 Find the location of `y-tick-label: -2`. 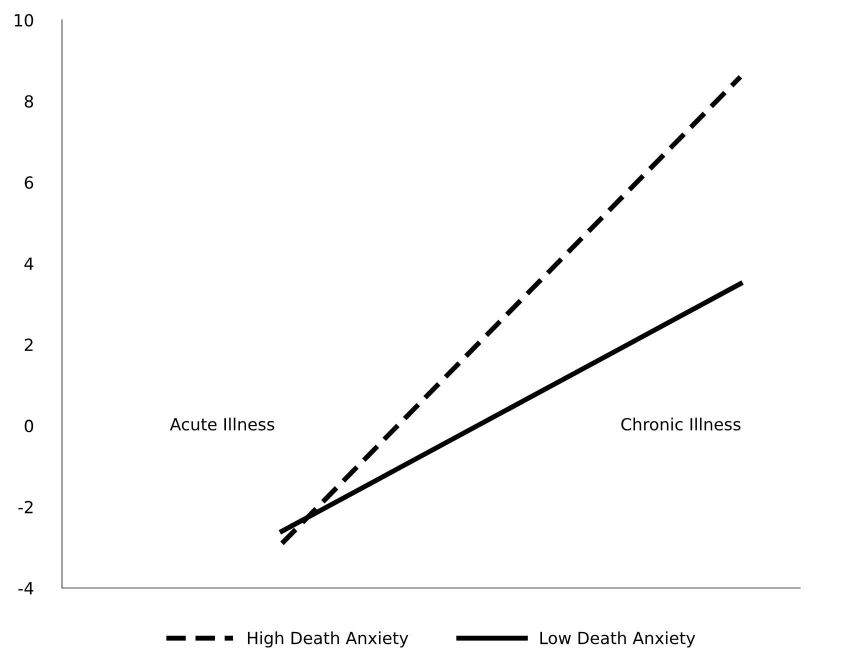

y-tick-label: -2 is located at coordinates (25, 507).